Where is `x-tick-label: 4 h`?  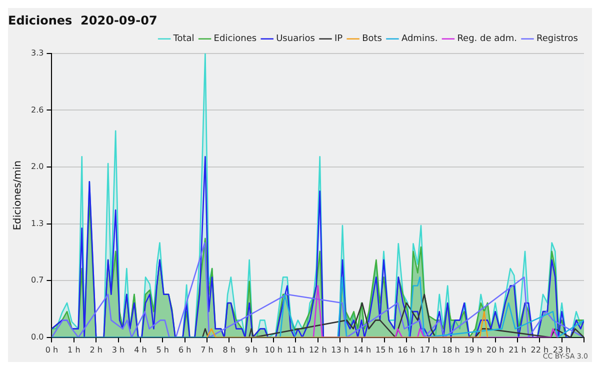 x-tick-label: 4 h is located at coordinates (140, 349).